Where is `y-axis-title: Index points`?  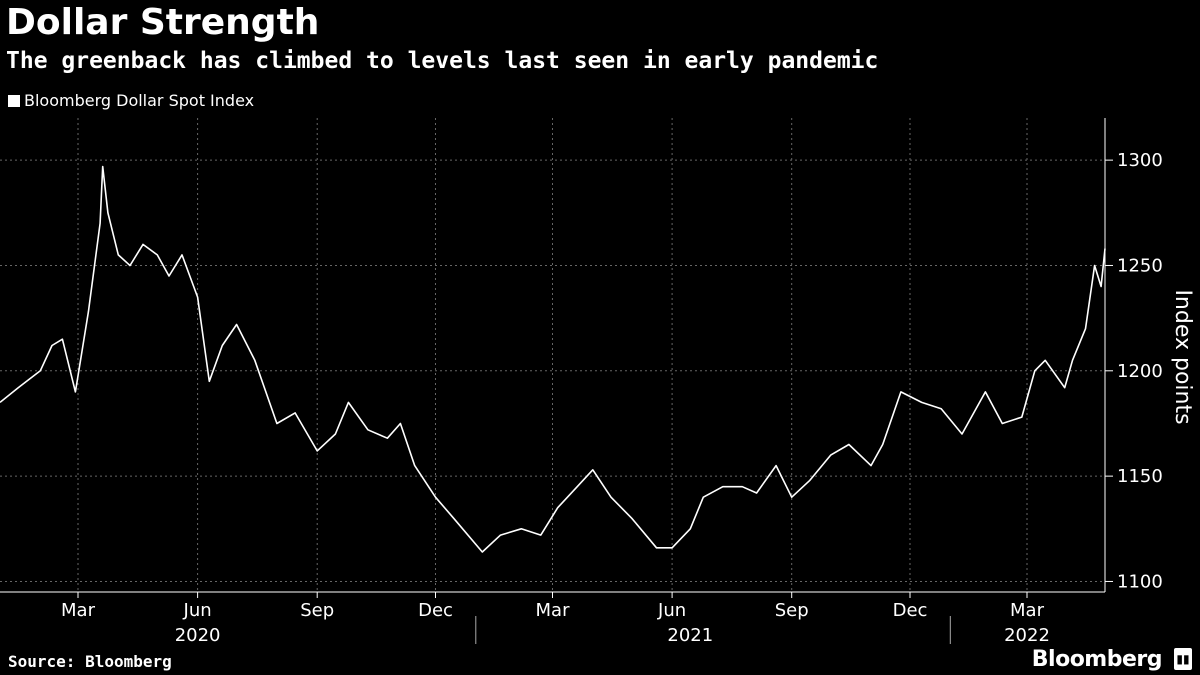 y-axis-title: Index points is located at coordinates (1182, 356).